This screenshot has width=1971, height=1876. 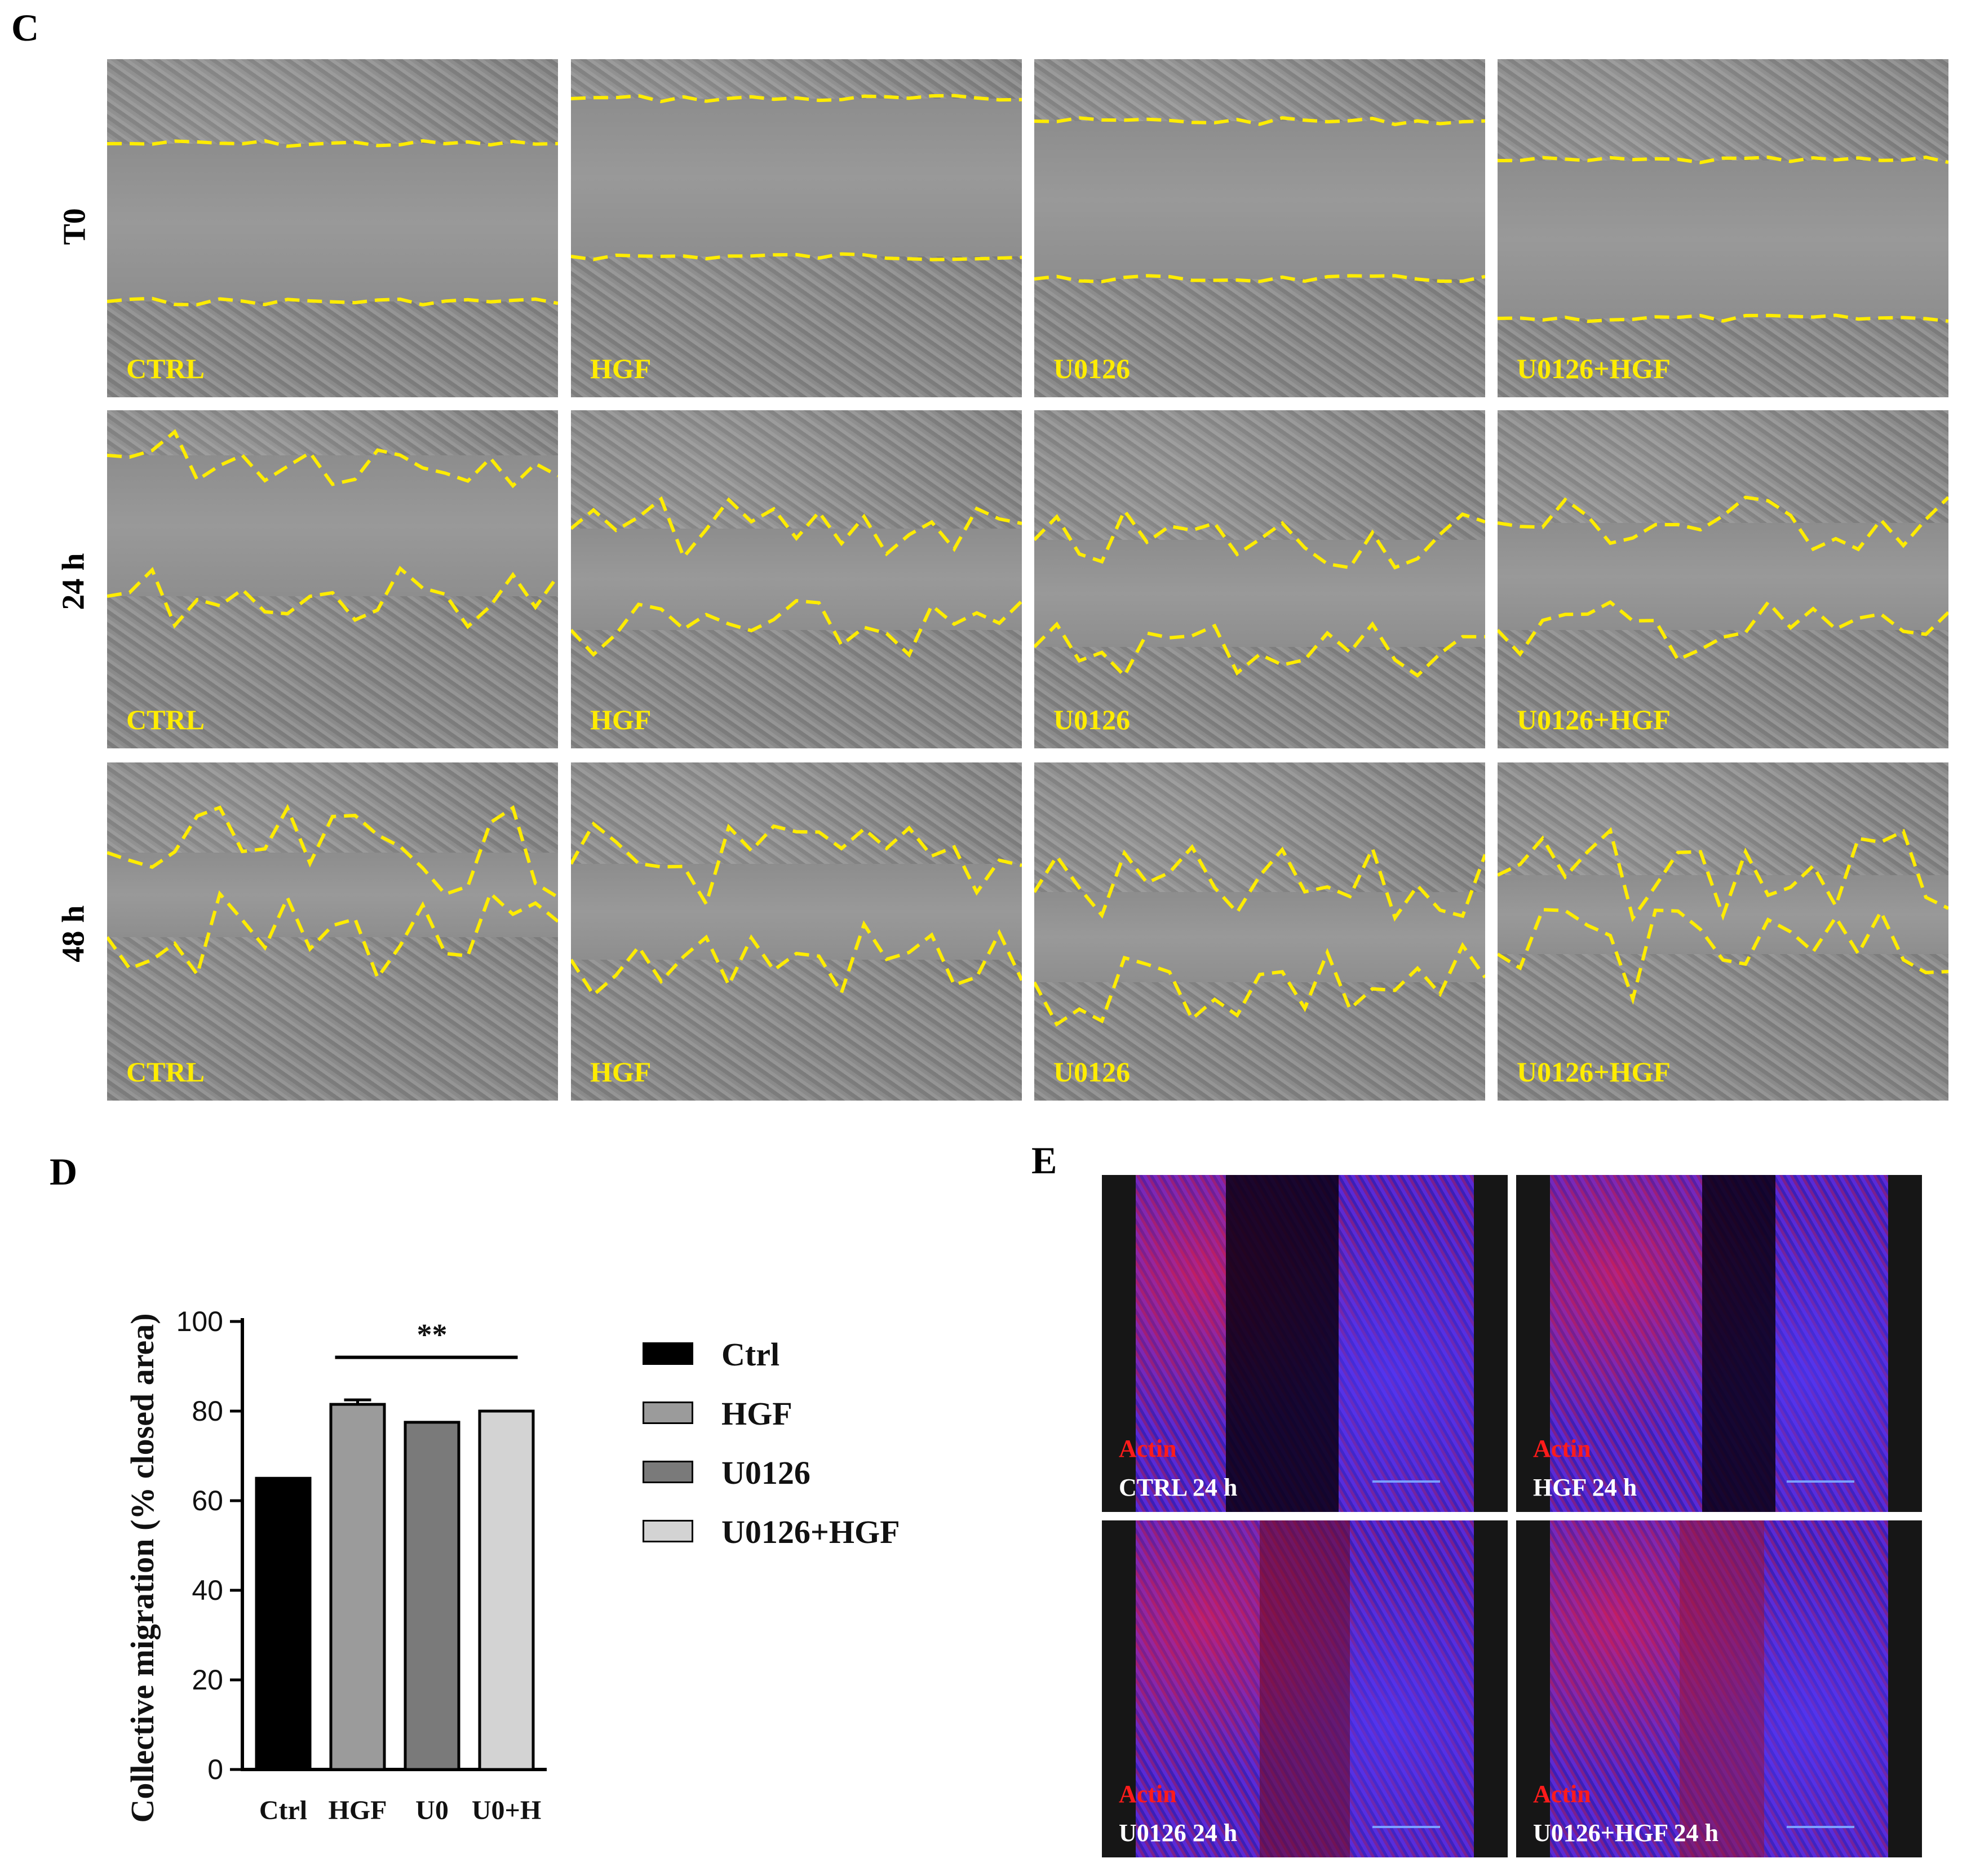 What do you see at coordinates (765, 1472) in the screenshot?
I see `legend-label: U0126` at bounding box center [765, 1472].